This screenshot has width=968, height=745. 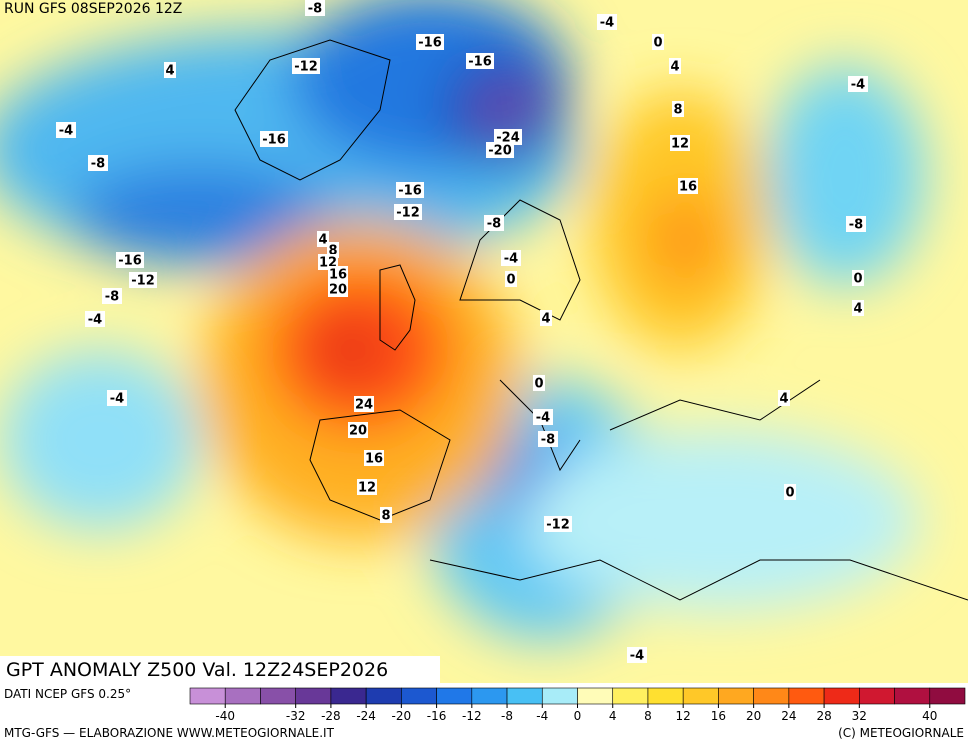 I want to click on contour-label: 24, so click(x=364, y=405).